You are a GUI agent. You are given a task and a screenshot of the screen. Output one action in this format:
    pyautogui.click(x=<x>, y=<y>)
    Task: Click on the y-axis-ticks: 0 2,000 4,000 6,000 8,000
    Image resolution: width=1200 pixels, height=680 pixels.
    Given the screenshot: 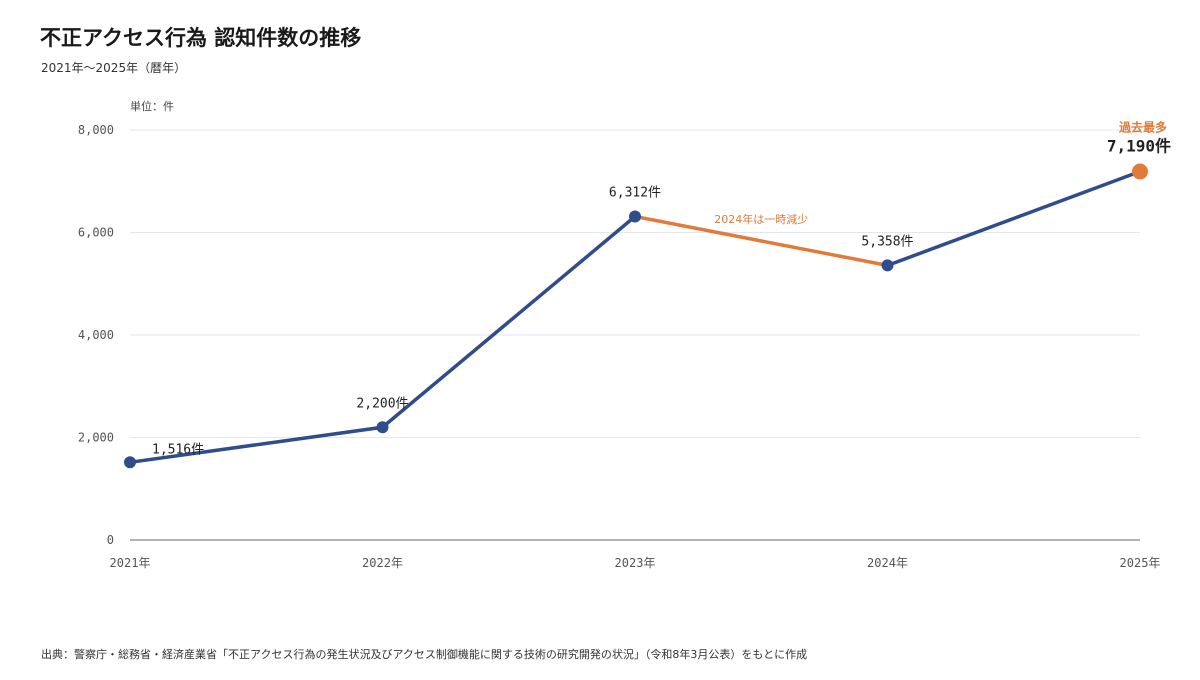 What is the action you would take?
    pyautogui.click(x=96, y=335)
    